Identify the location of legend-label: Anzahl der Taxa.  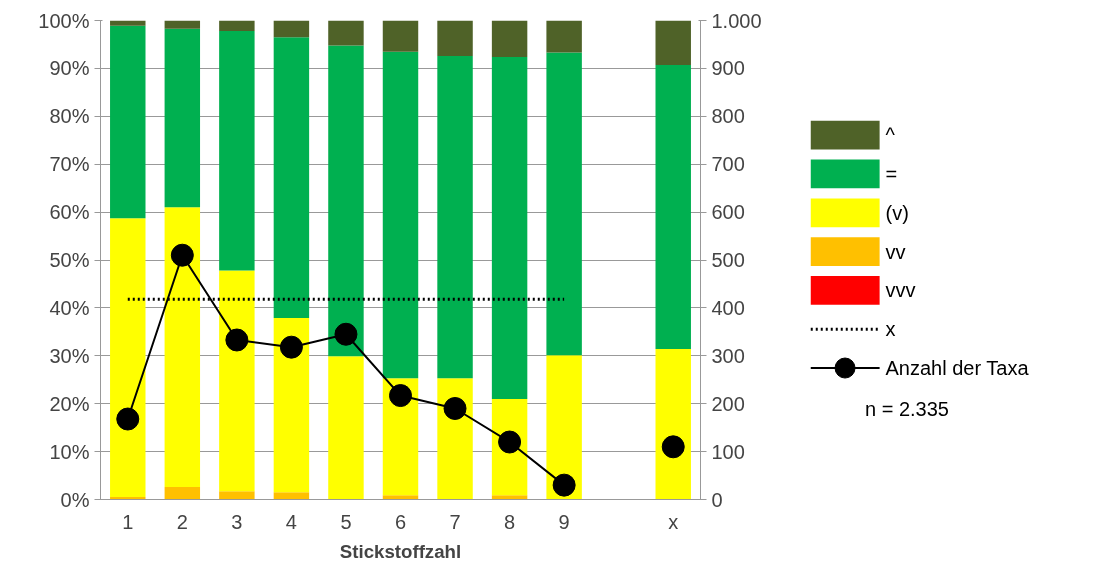
(957, 368).